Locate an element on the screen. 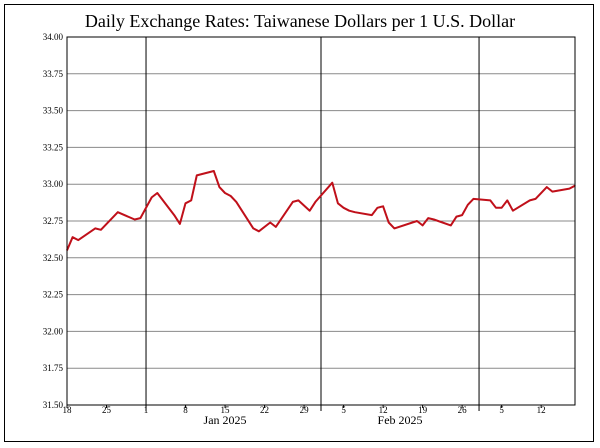 Image resolution: width=600 pixels, height=448 pixels. y-tick-label: 33.75 is located at coordinates (53, 74).